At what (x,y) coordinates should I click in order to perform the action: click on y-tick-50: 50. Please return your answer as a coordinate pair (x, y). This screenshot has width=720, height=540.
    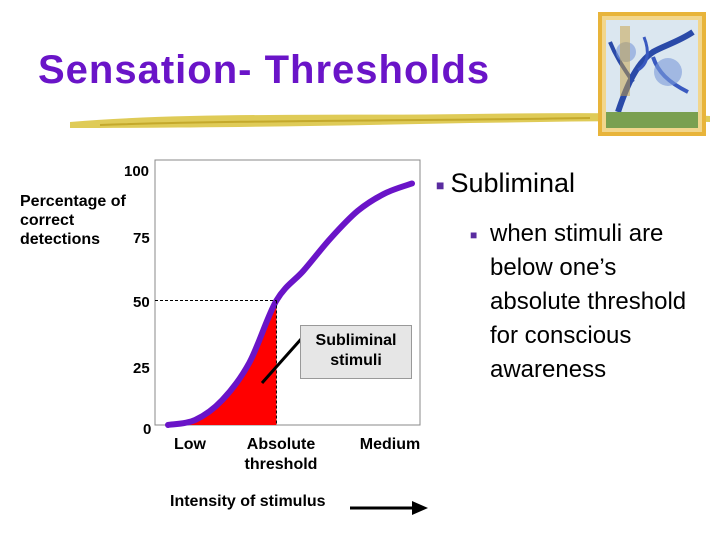
    Looking at the image, I should click on (141, 302).